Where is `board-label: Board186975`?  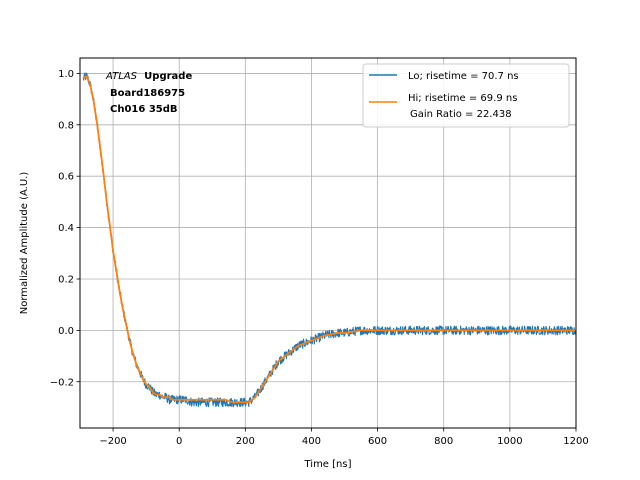 board-label: Board186975 is located at coordinates (147, 93).